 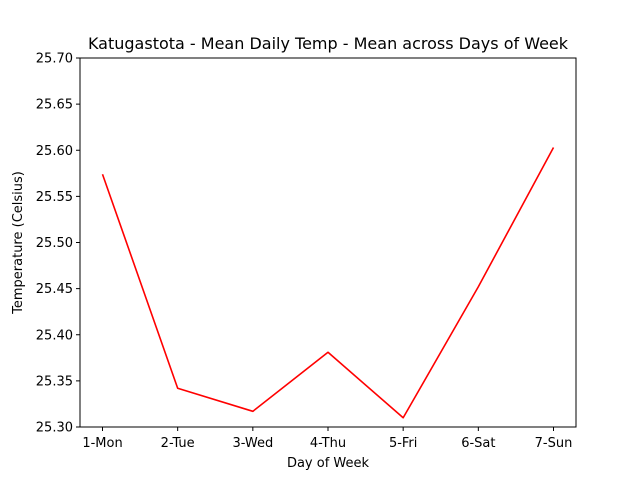 I want to click on x-tick-label: 3-Wed, so click(x=252, y=443).